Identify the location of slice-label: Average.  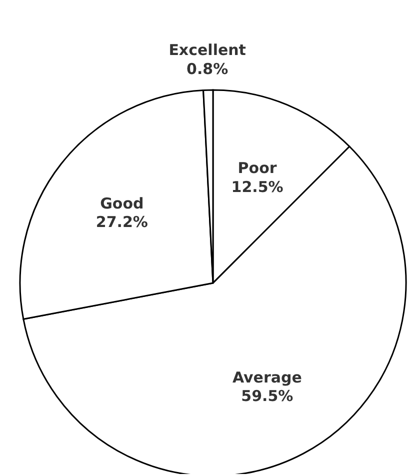
(267, 377).